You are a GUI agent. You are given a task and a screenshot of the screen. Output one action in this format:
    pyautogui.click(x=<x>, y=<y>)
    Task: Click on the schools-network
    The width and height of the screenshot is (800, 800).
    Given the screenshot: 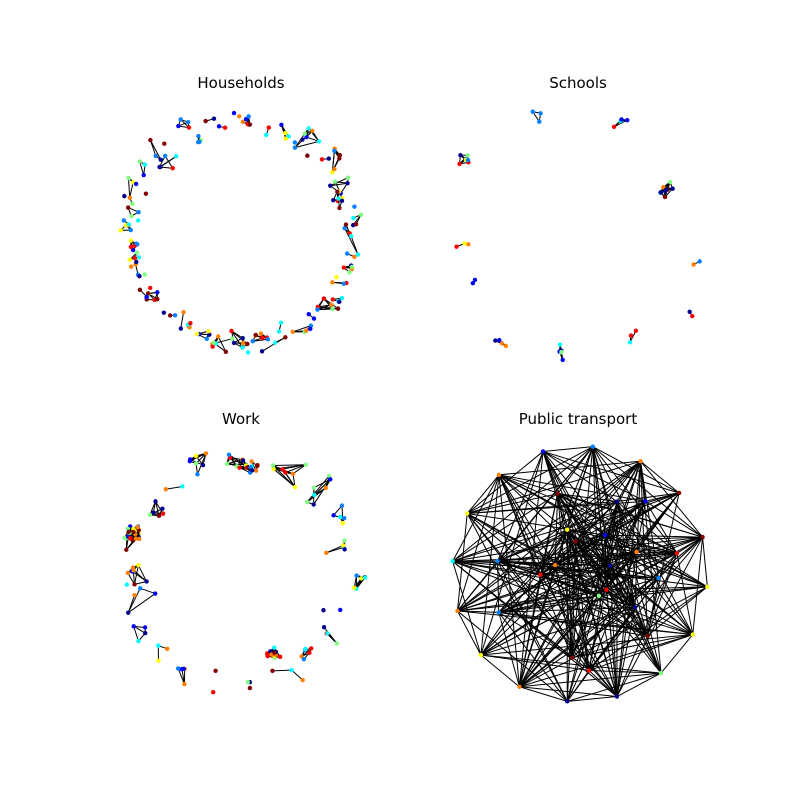 What is the action you would take?
    pyautogui.click(x=578, y=236)
    